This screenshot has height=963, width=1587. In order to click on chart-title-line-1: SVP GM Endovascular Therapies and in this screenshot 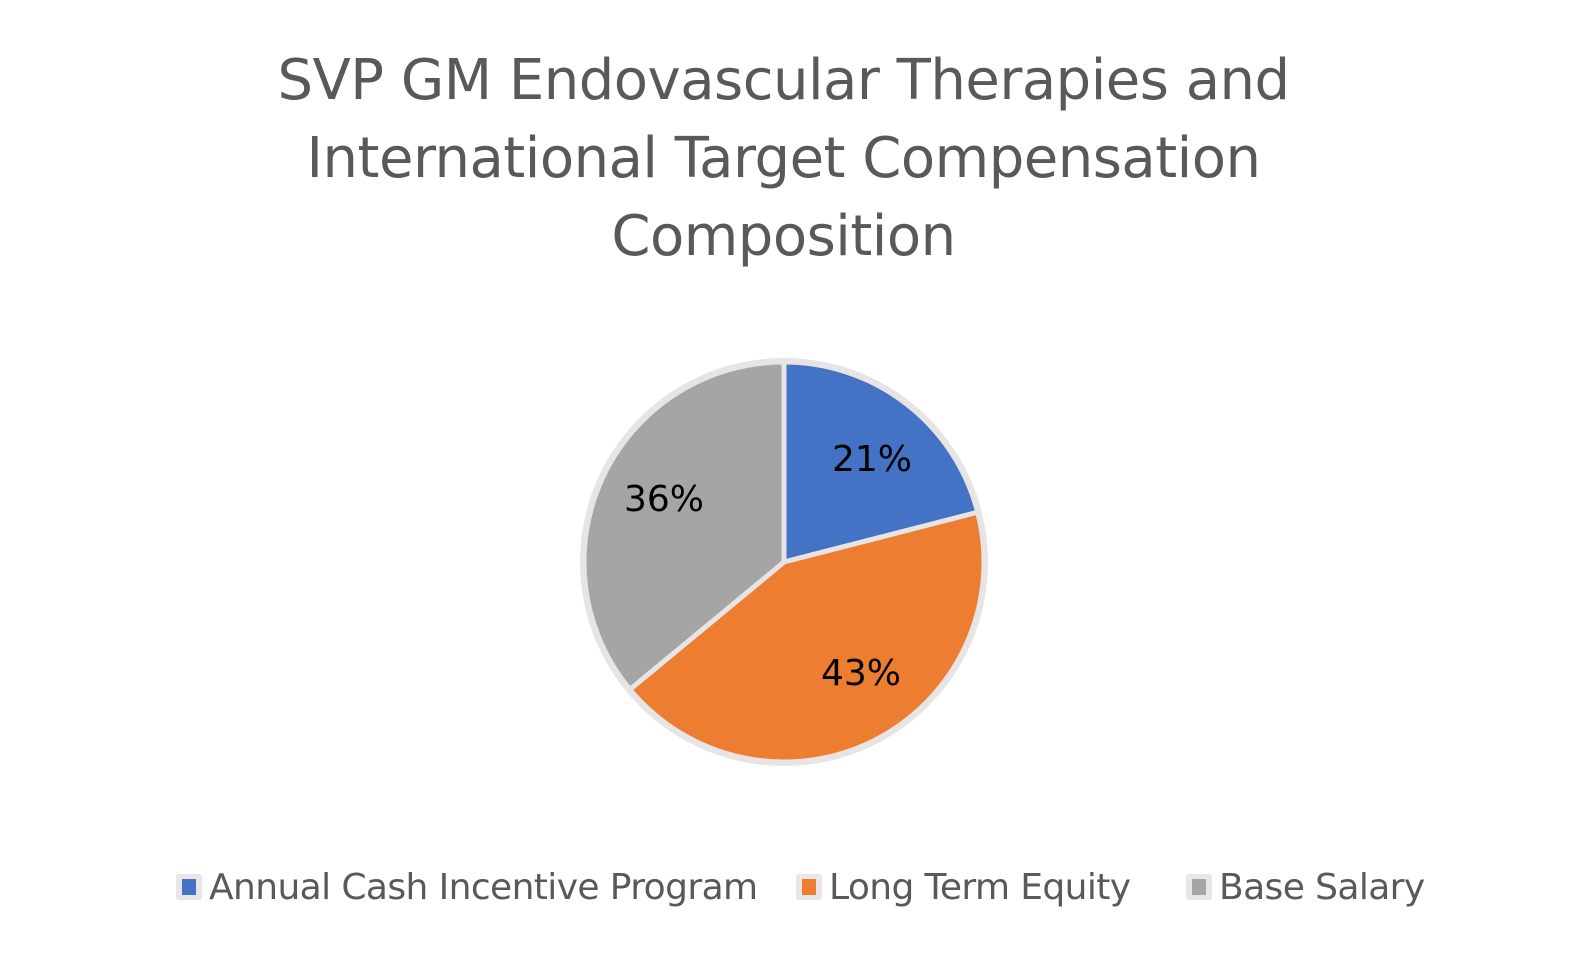, I will do `click(783, 80)`.